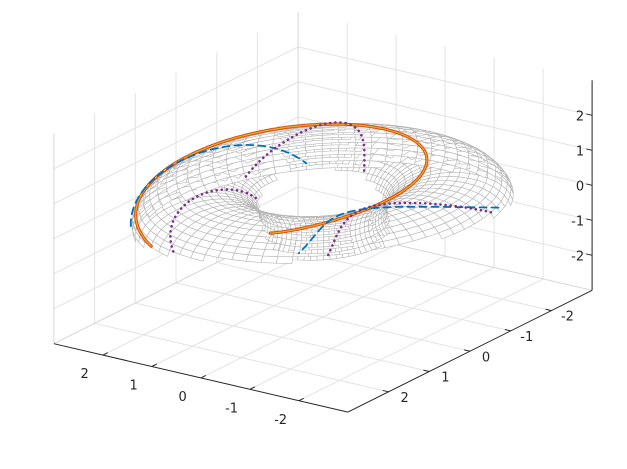  Describe the element at coordinates (445, 378) in the screenshot. I see `x-tick-label: 1` at that location.